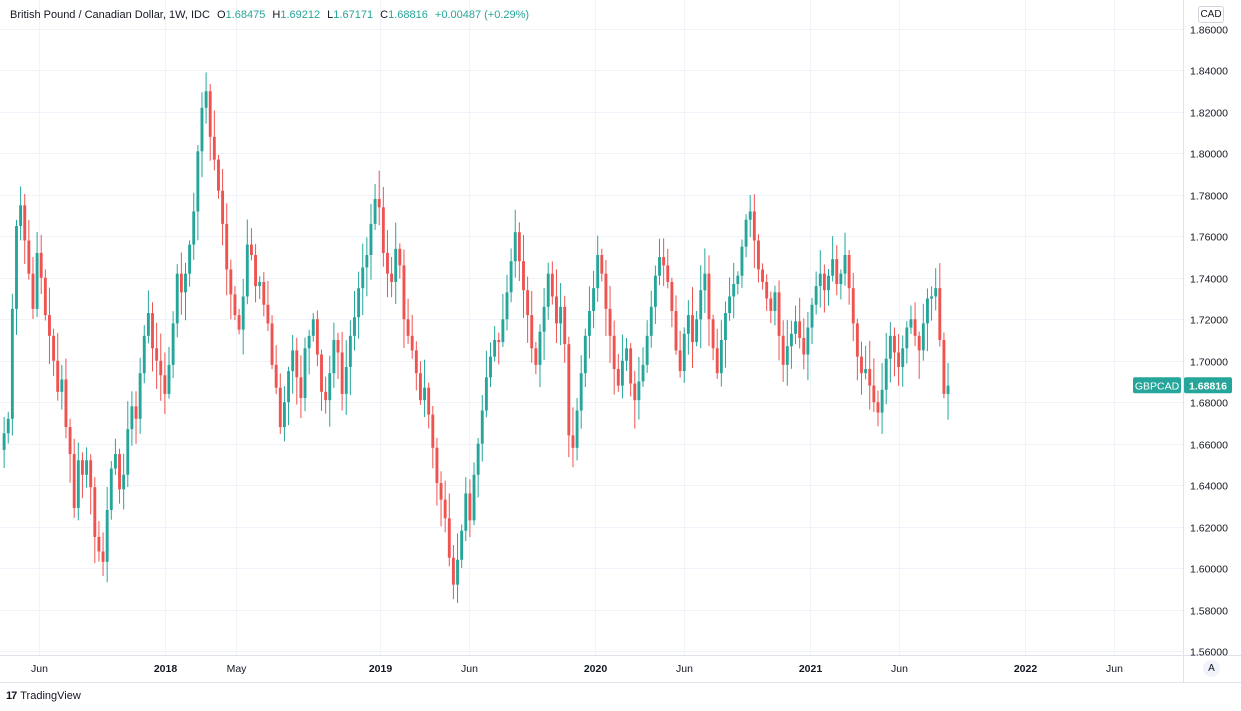 The image size is (1241, 711). I want to click on currency-button: CAD, so click(1211, 14).